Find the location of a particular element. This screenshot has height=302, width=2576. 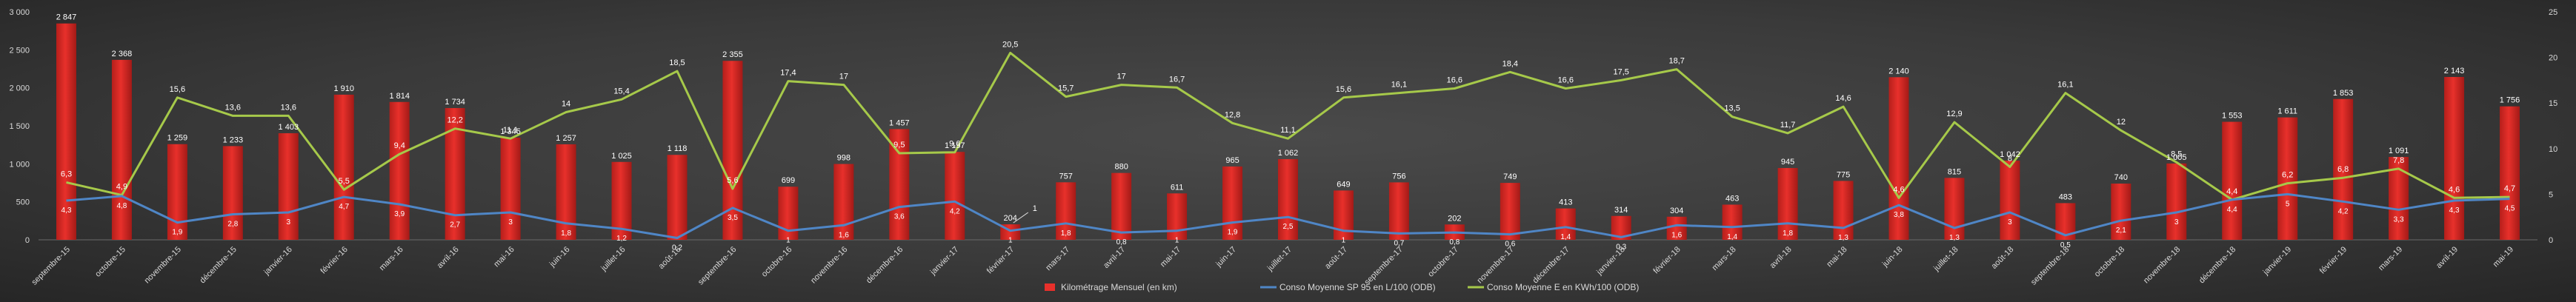

blue-point-label: 4,4 is located at coordinates (2232, 210).